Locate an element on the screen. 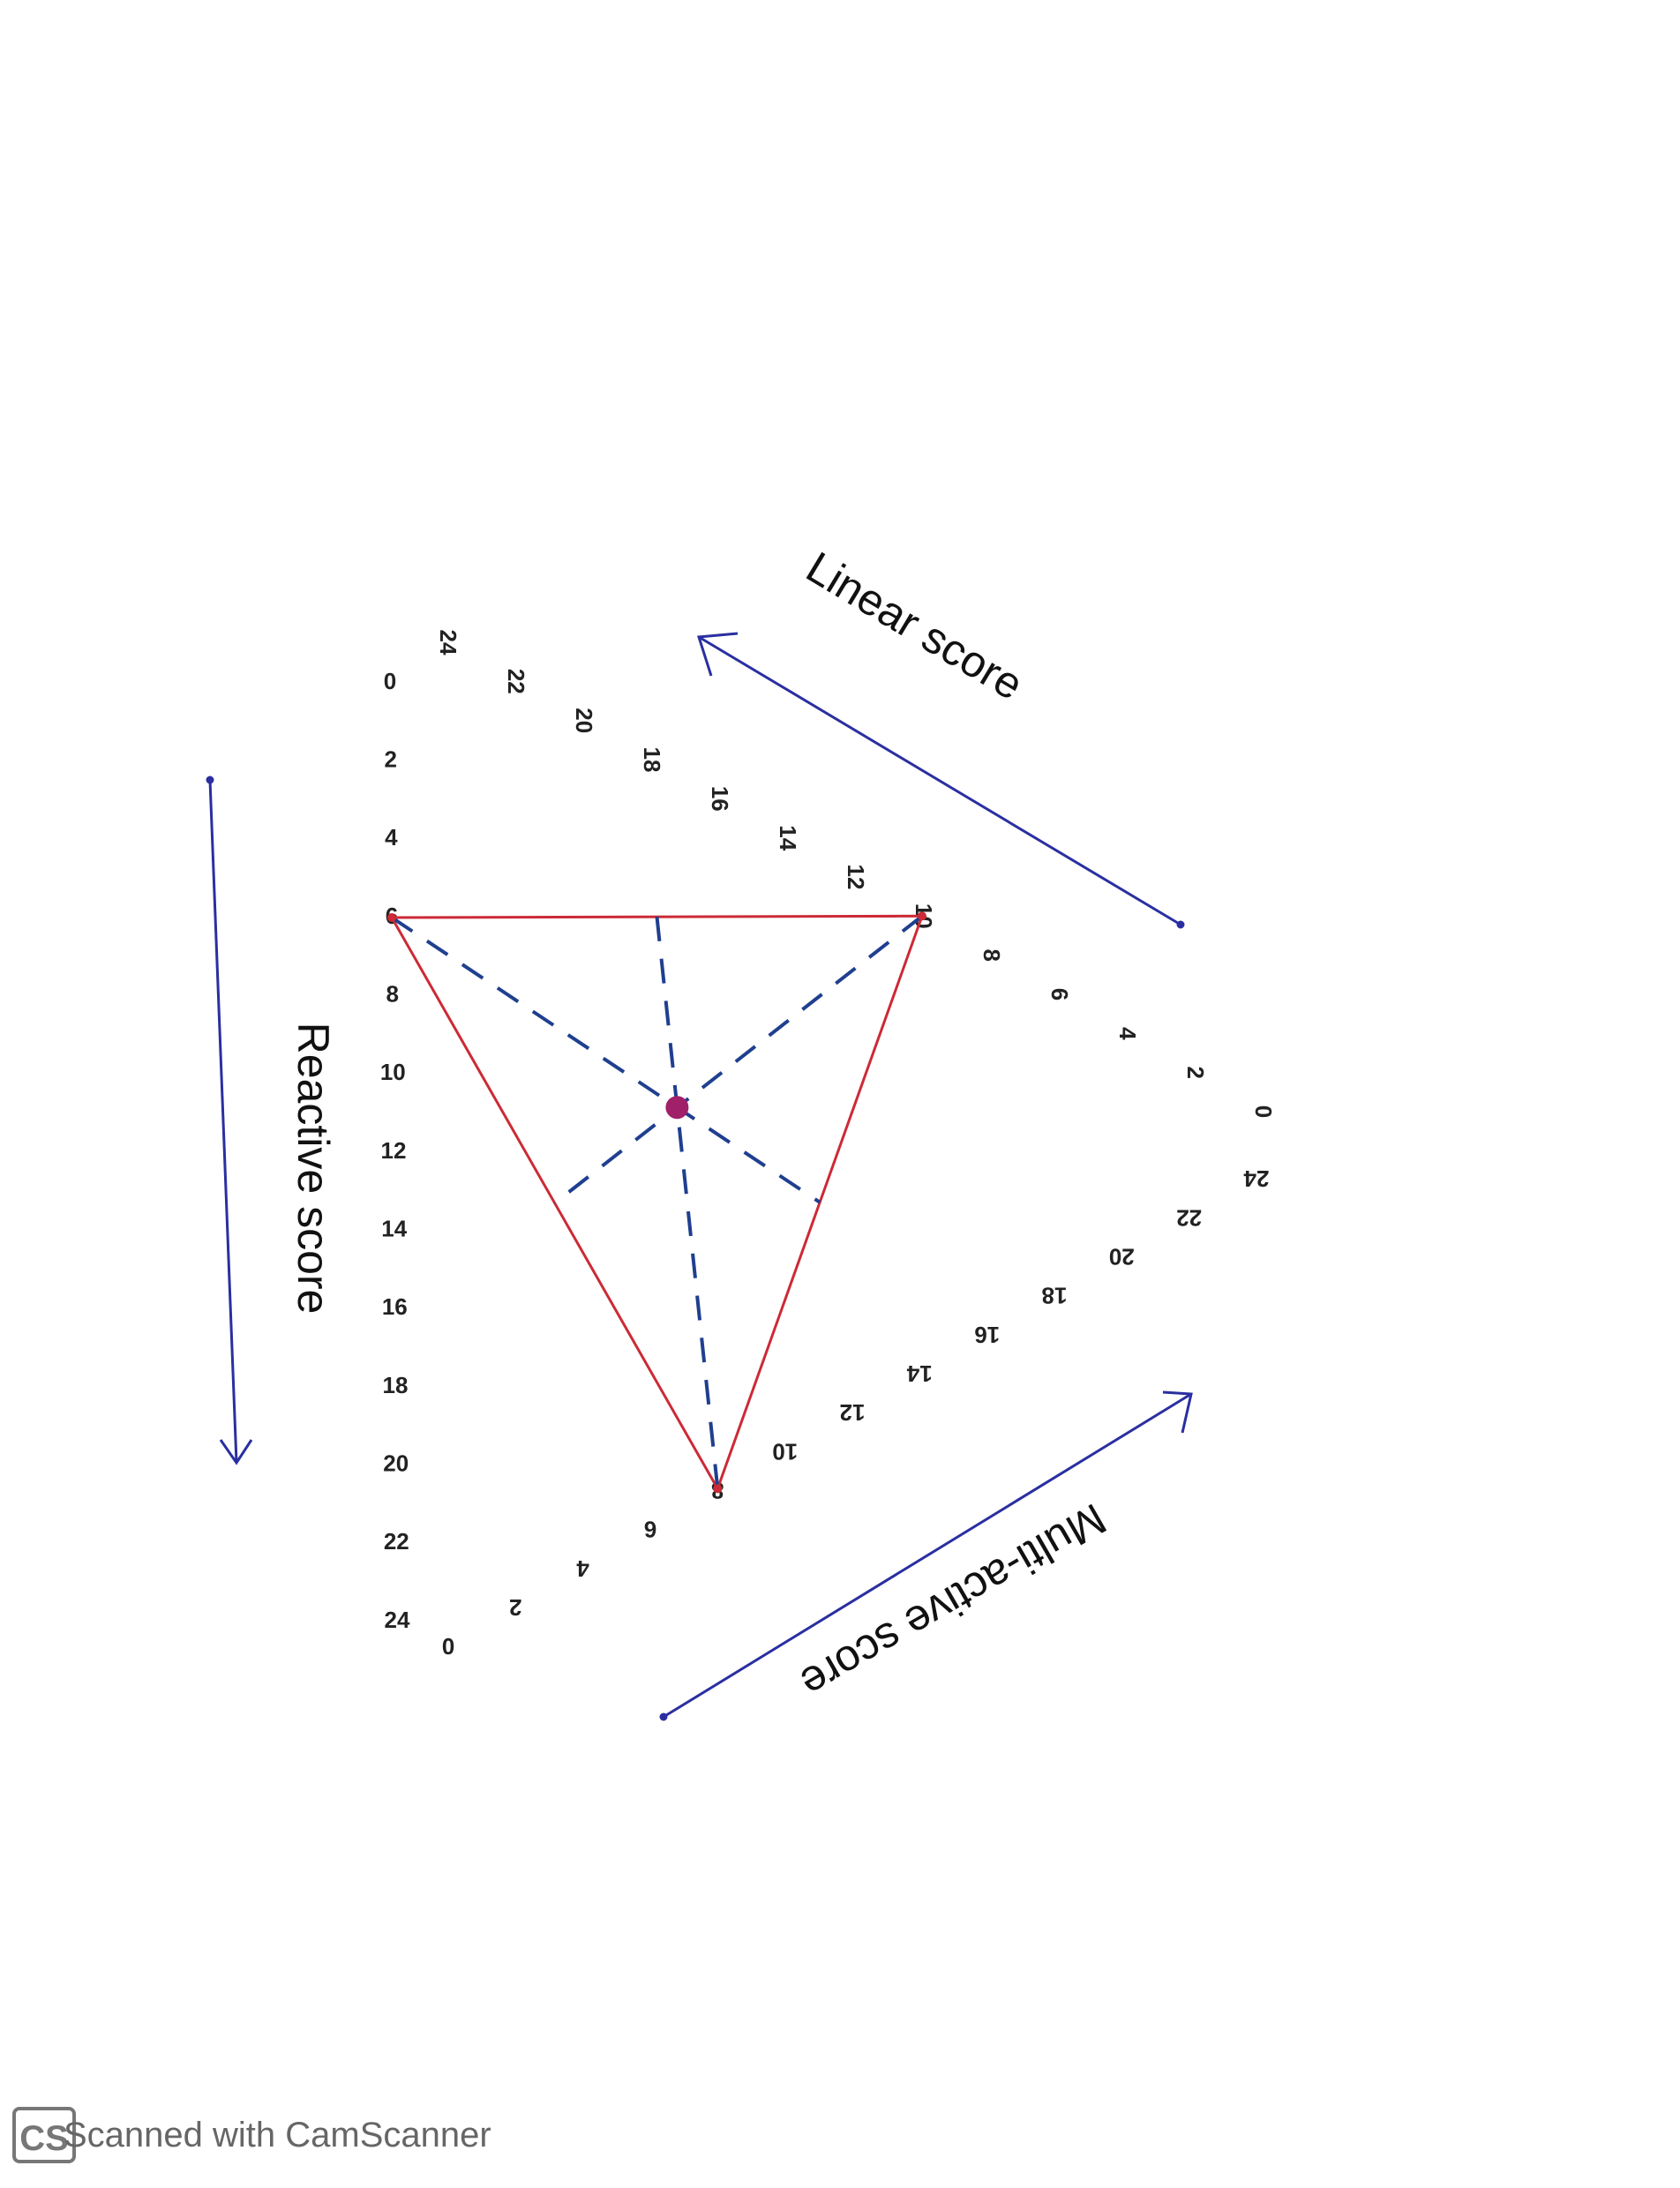 The image size is (1680, 2188). linear-tick-label: 8 is located at coordinates (992, 955).